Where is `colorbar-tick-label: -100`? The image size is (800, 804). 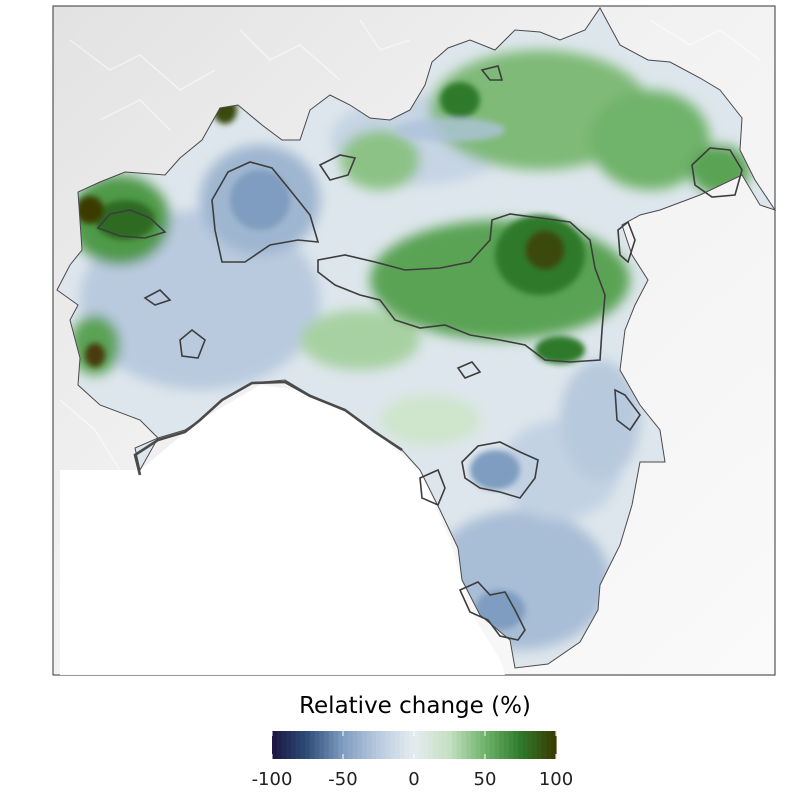 colorbar-tick-label: -100 is located at coordinates (272, 779).